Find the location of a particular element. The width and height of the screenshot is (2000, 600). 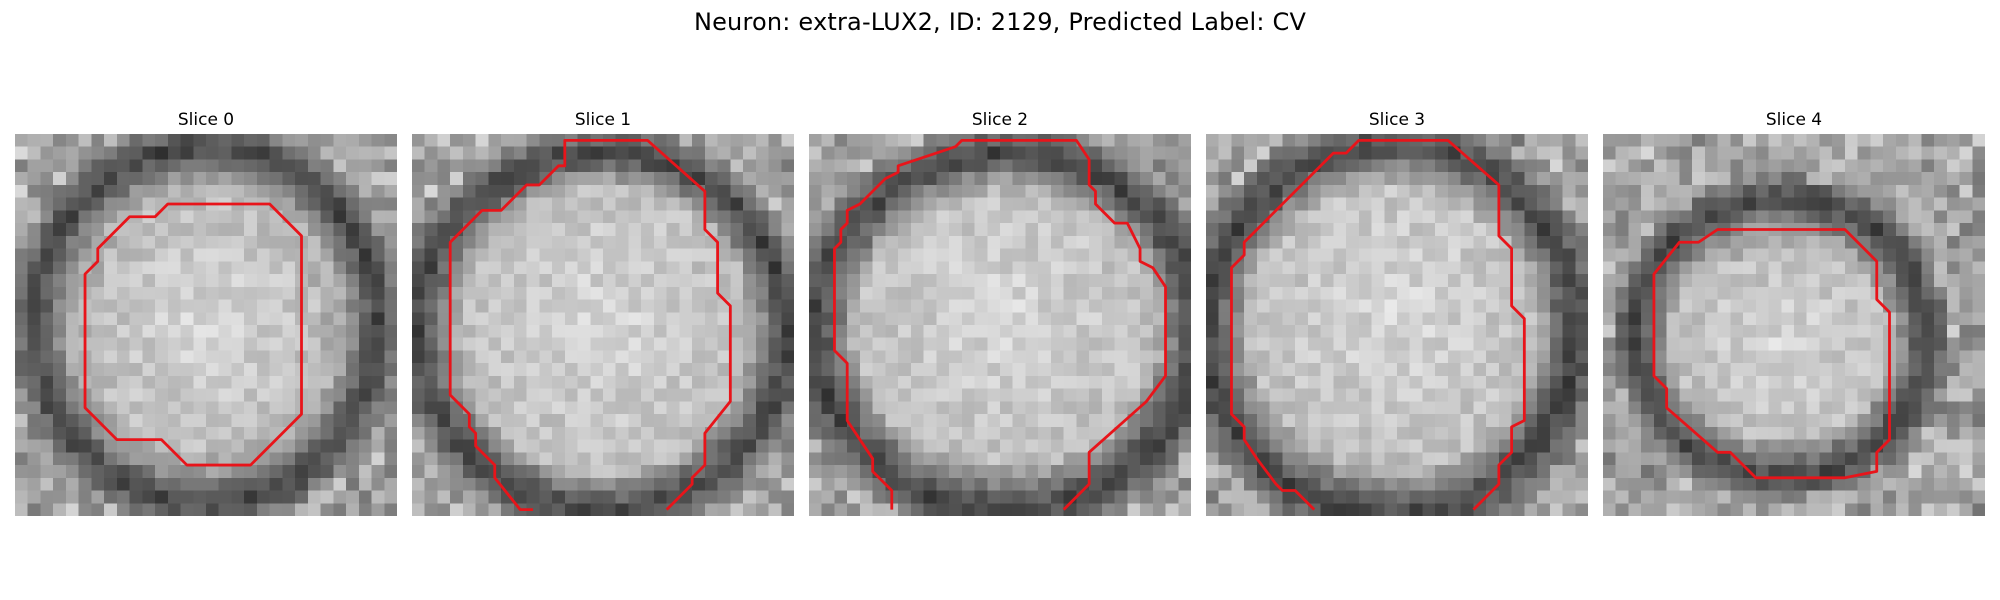

slice-panel-2: Slice 2 is located at coordinates (1000, 312).